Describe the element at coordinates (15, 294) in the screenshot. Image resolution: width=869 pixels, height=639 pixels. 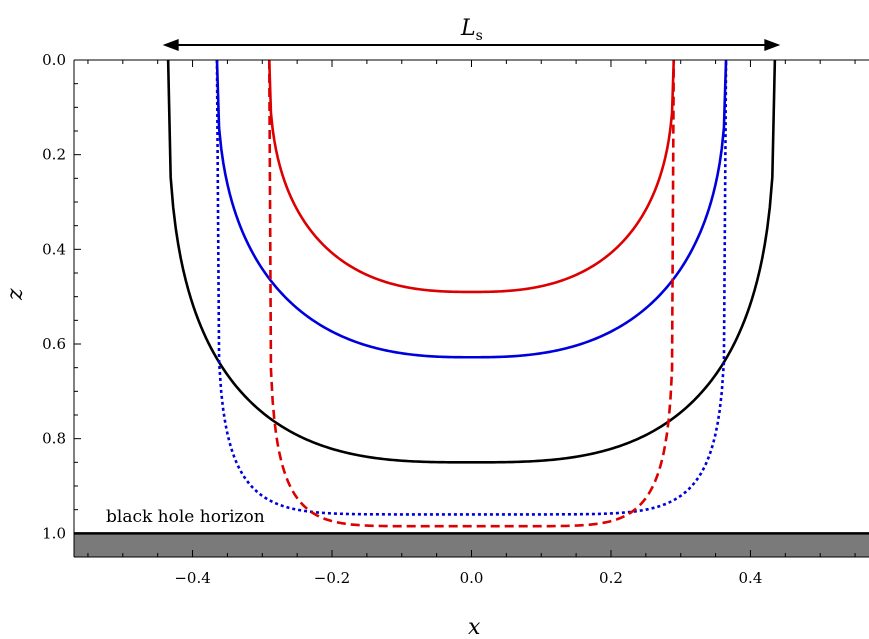
I see `y-axis-label: z` at that location.